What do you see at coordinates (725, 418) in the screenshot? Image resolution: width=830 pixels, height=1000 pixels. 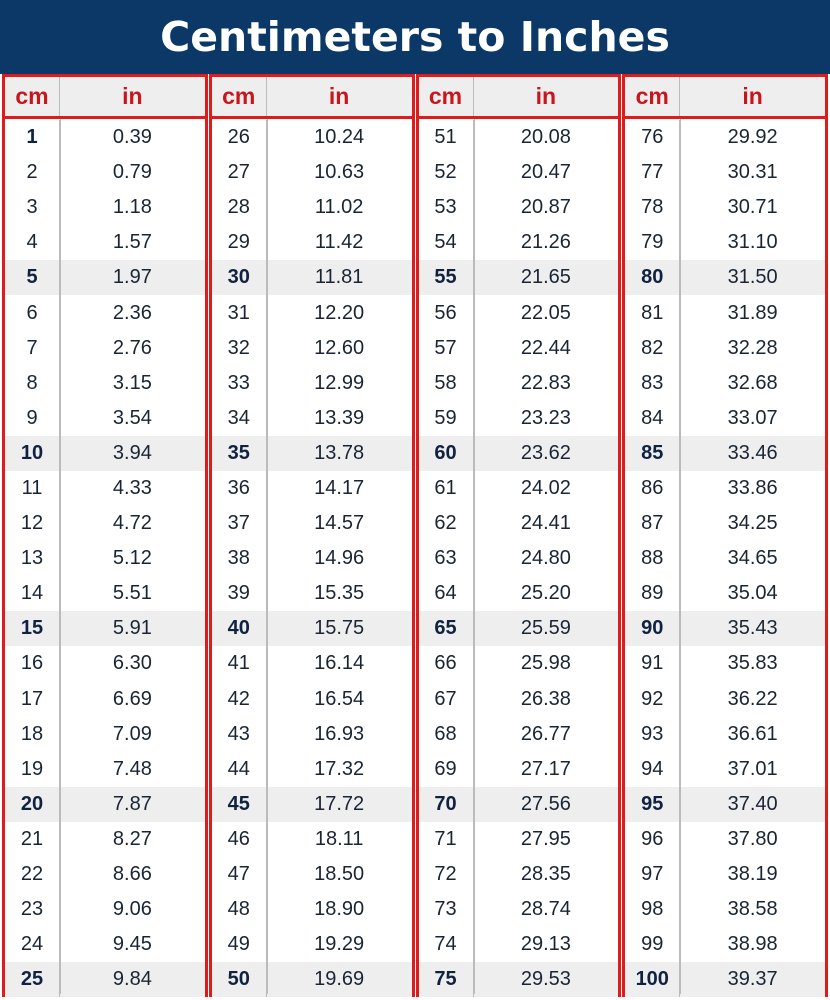 I see `table-row: 84 33.07` at bounding box center [725, 418].